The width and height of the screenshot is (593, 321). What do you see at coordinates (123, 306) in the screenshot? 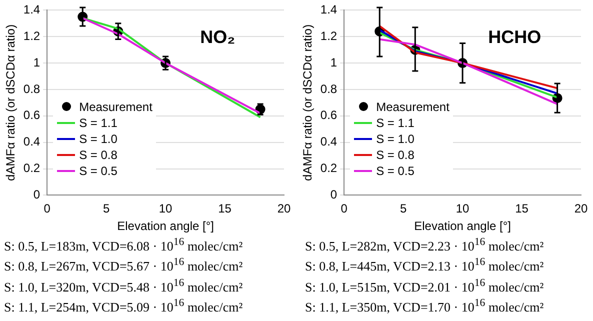
I see `text: S: 1.1, L=254m, VCD=5.09 · 10$^{16}$ molec/cm²` at bounding box center [123, 306].